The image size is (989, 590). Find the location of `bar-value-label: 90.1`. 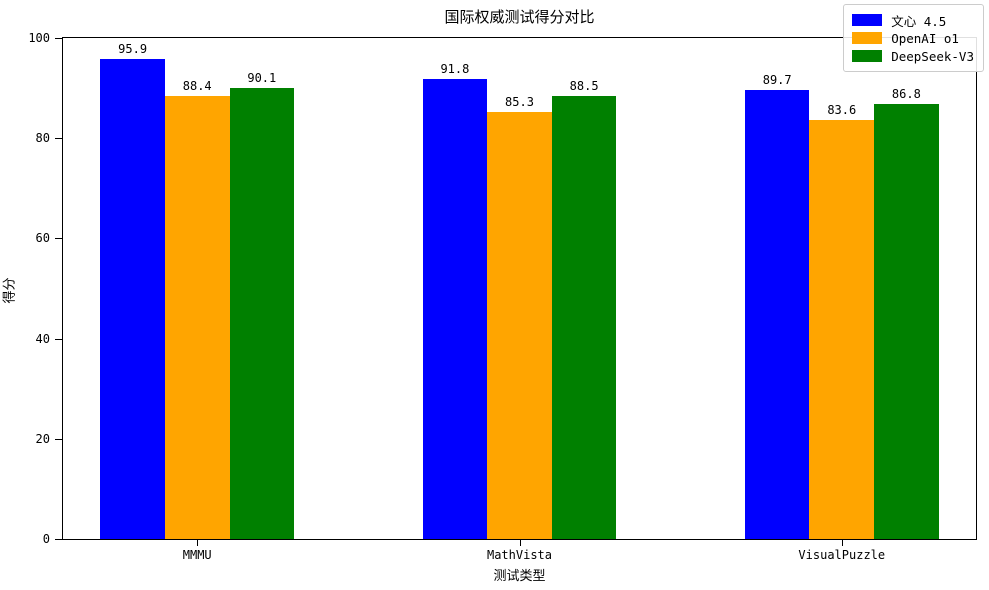

bar-value-label: 90.1 is located at coordinates (262, 77).